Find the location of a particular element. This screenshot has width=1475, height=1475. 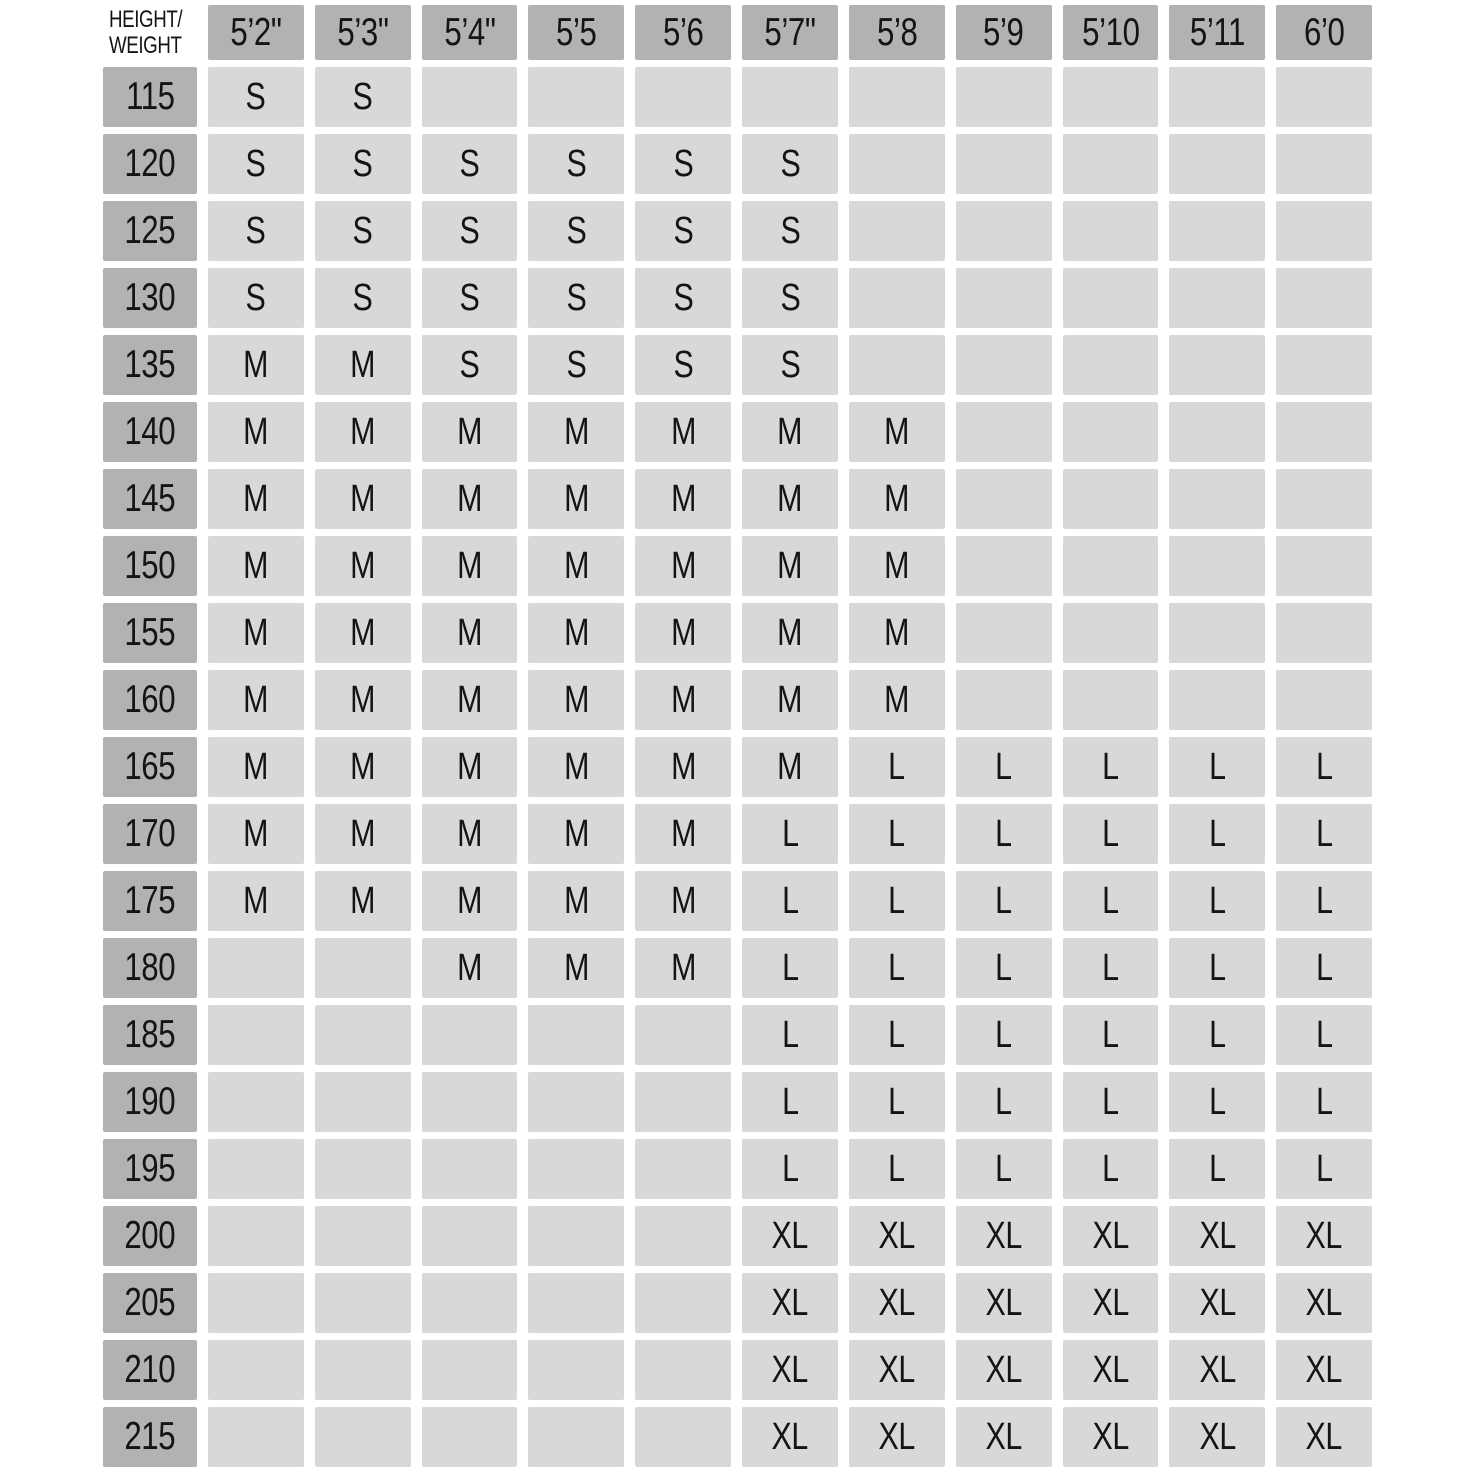

corner-header-height-weight: HEIGHT/ WEIGHT is located at coordinates (150, 32).